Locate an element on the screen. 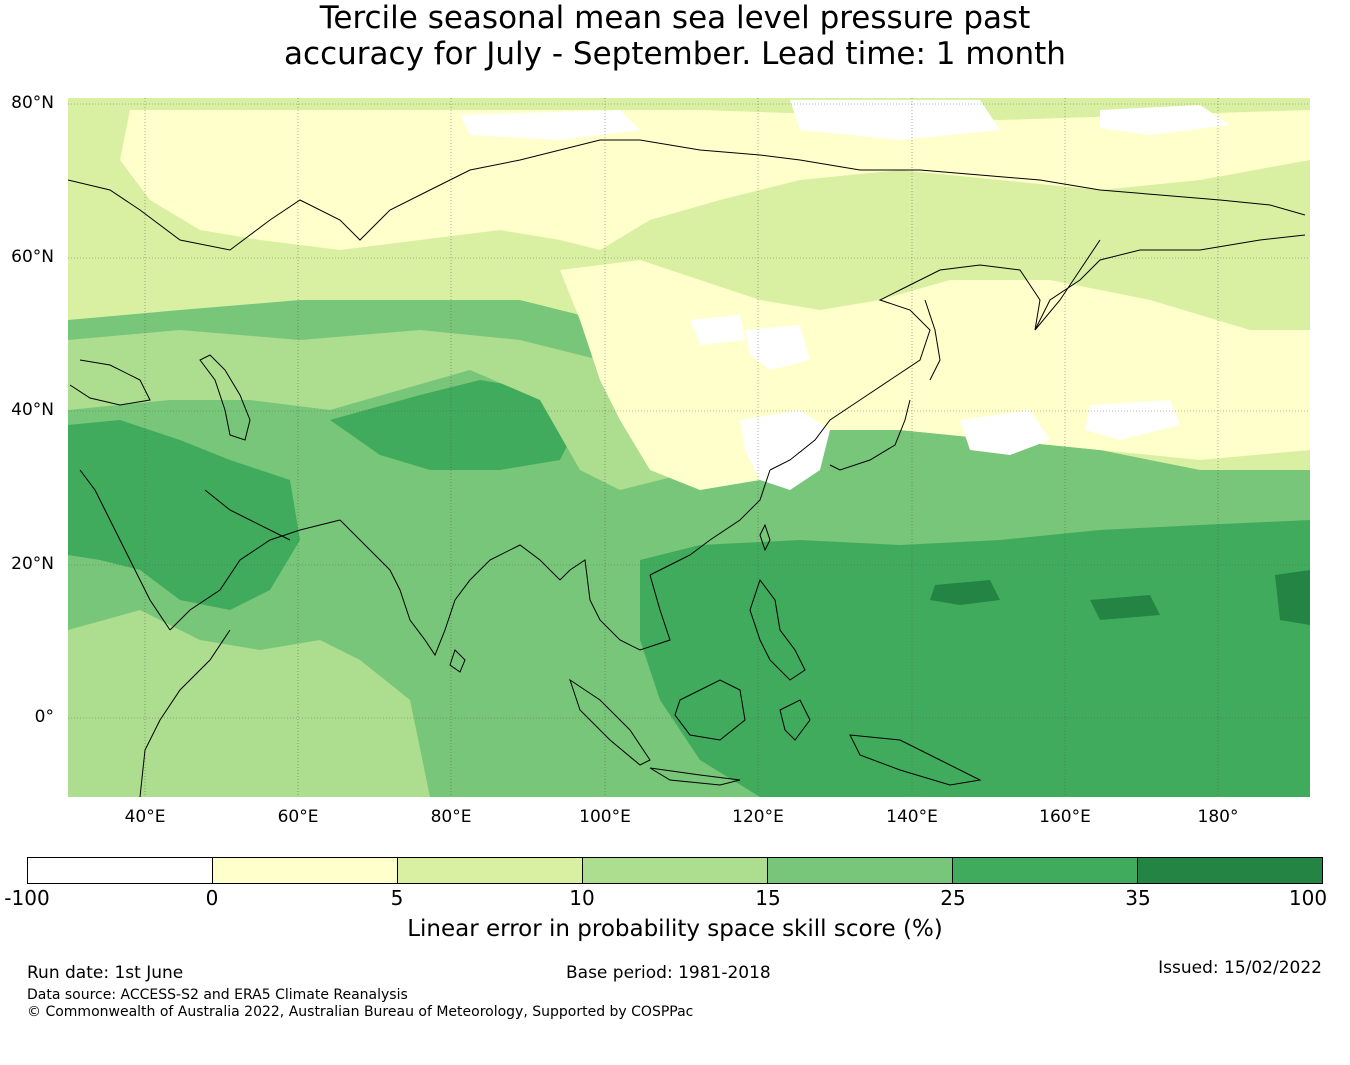 The width and height of the screenshot is (1350, 1065). shade-tibet-region is located at coordinates (455, 425).